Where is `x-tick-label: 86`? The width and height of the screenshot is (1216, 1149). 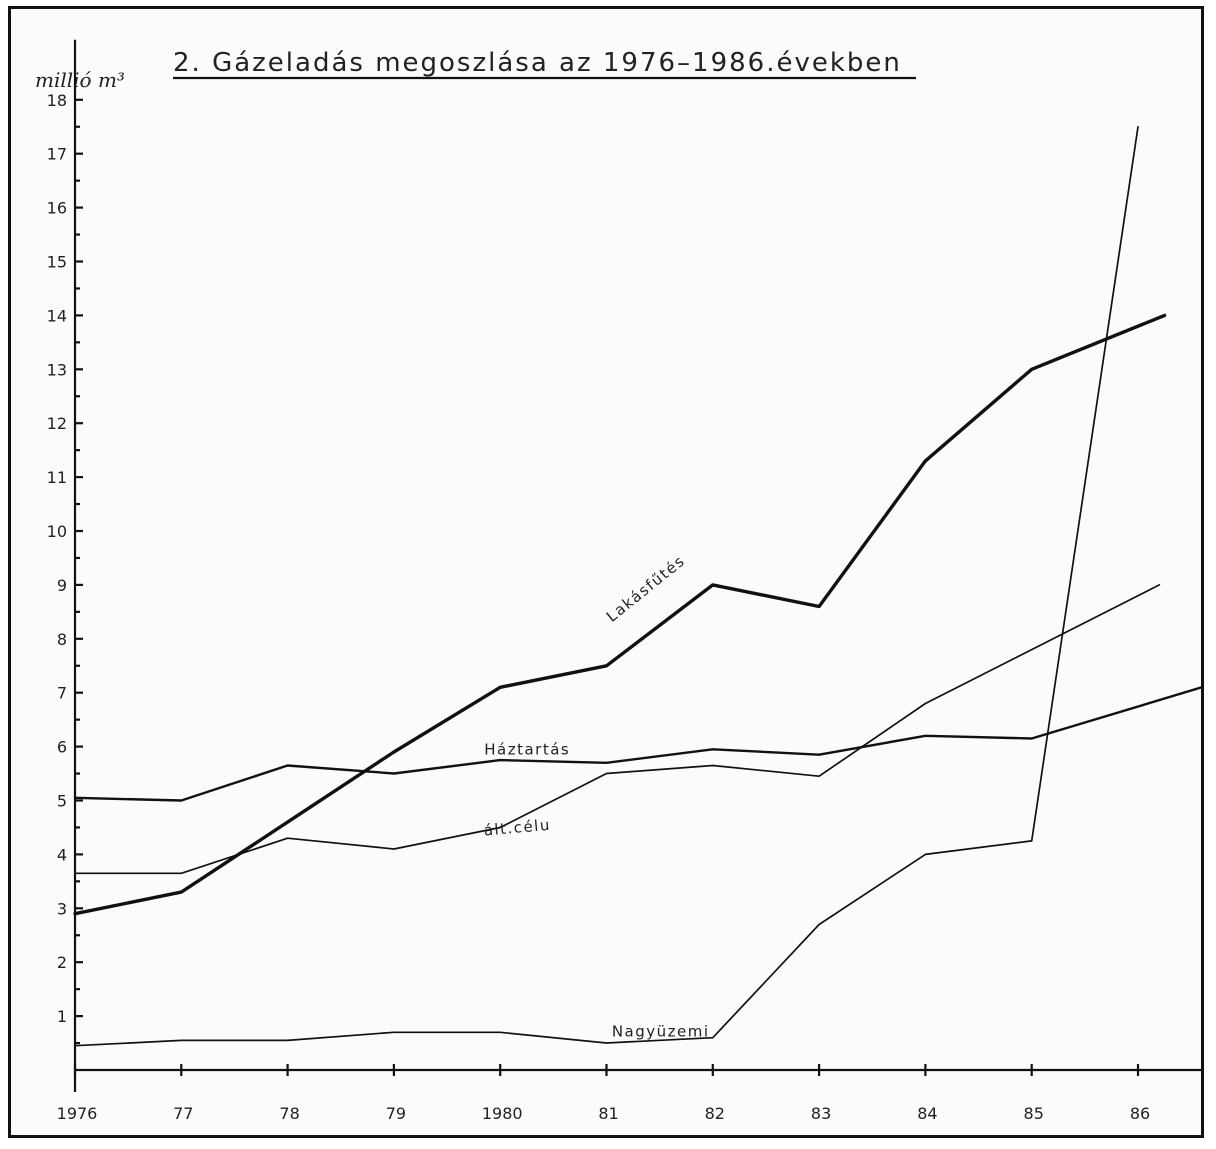
x-tick-label: 86 is located at coordinates (1140, 1113).